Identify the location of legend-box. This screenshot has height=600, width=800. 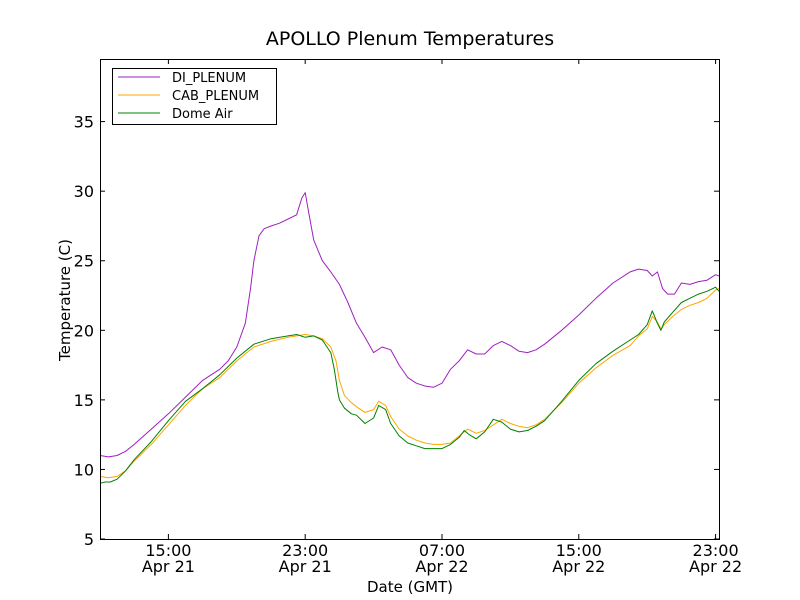
(194, 96).